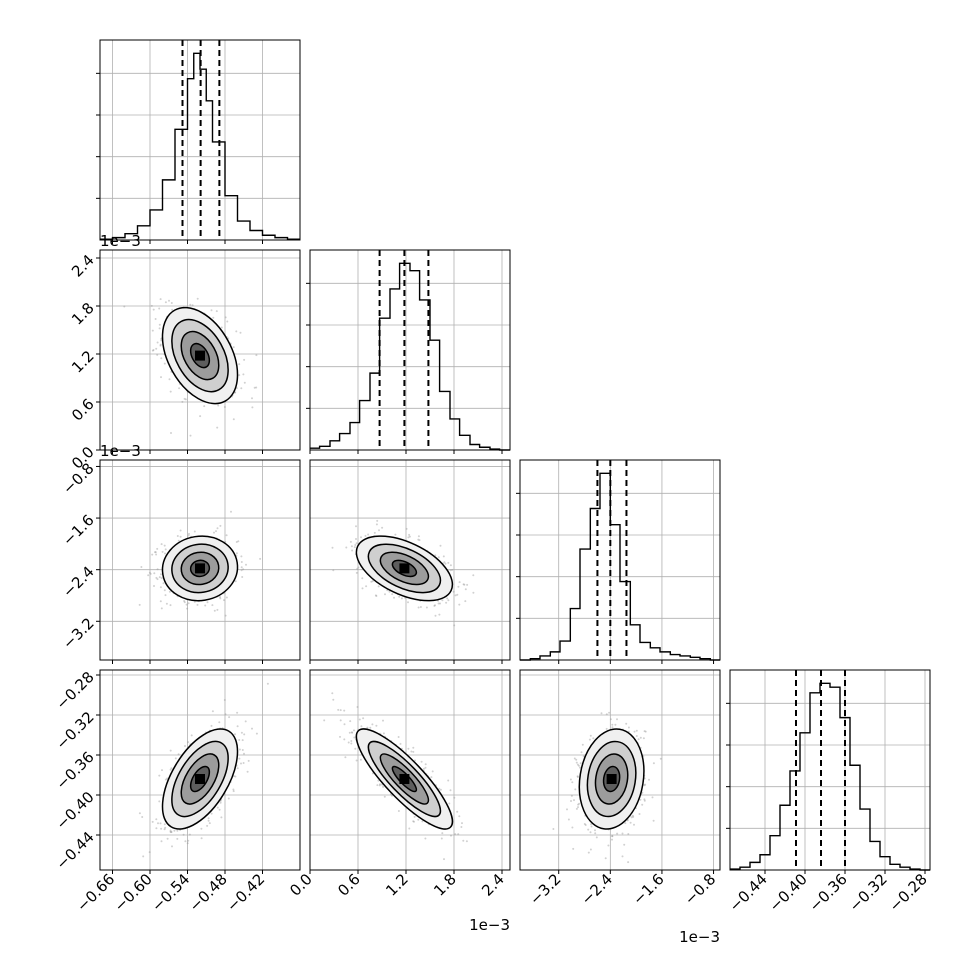 The width and height of the screenshot is (970, 970). Describe the element at coordinates (83, 314) in the screenshot. I see `y-tick-label: 1.8` at that location.